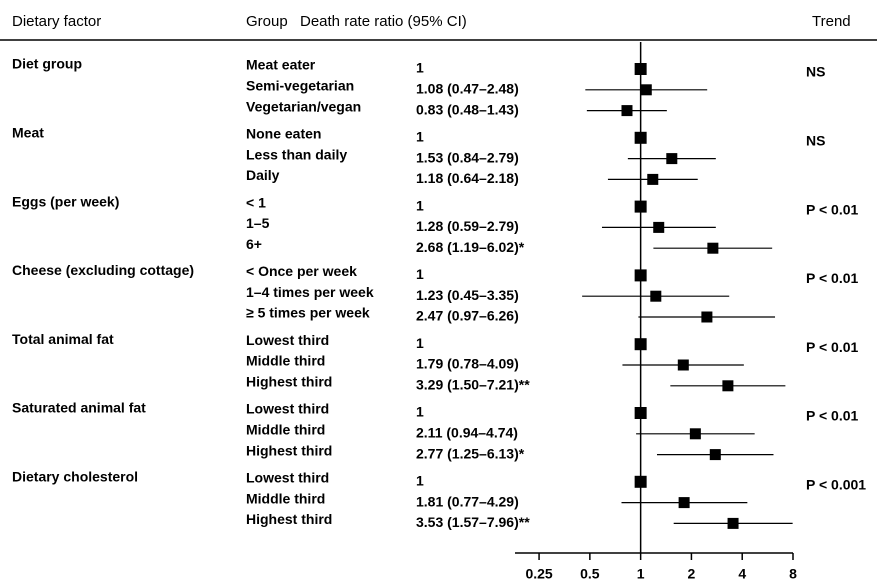 This screenshot has height=582, width=877. What do you see at coordinates (641, 574) in the screenshot?
I see `x-tick-label: 1` at bounding box center [641, 574].